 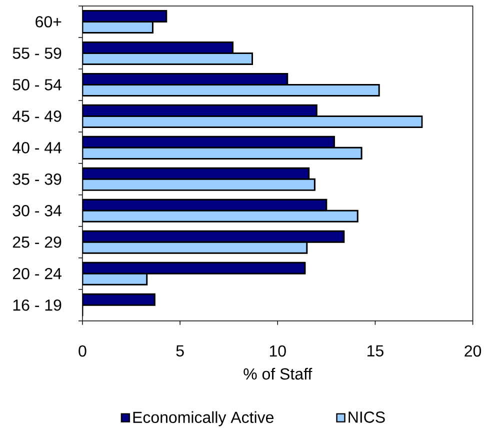 I want to click on x-axis-title: % of Staff, so click(x=278, y=374).